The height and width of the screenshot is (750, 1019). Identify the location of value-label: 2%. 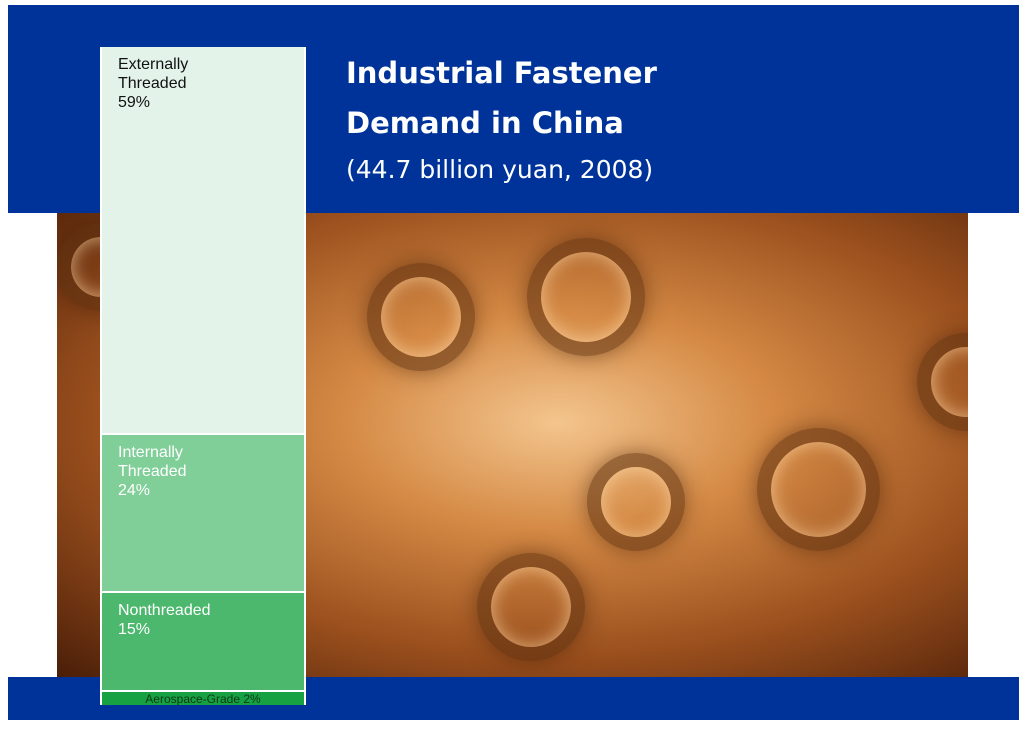
(252, 698).